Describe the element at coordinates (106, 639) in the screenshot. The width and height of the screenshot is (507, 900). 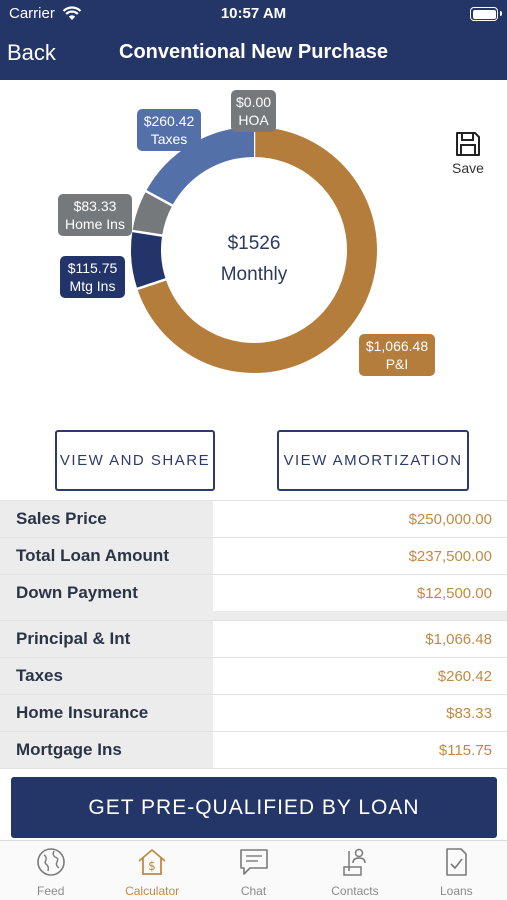
I see `row-label: Principal & Int` at that location.